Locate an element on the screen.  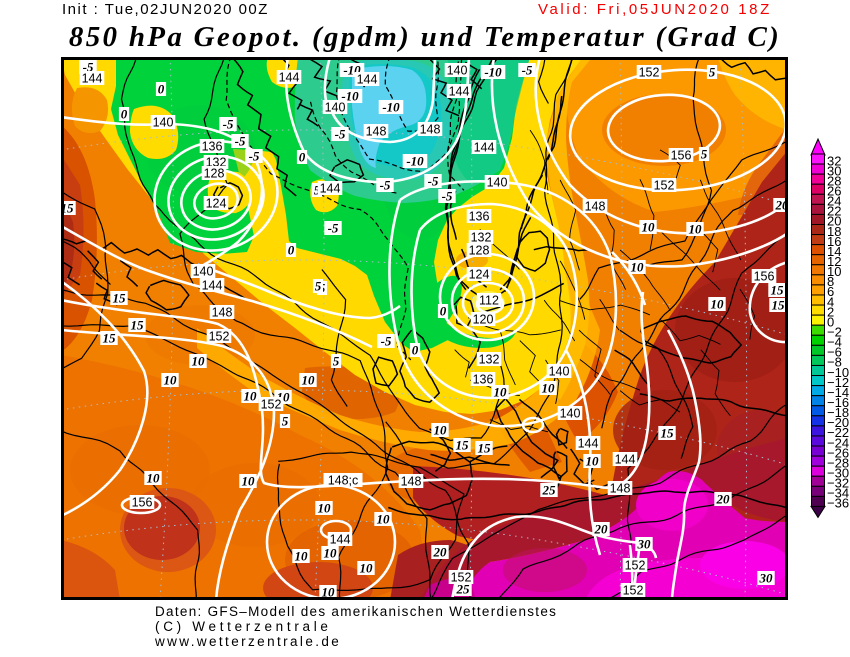
svg-text: −30 is located at coordinates (838, 472).